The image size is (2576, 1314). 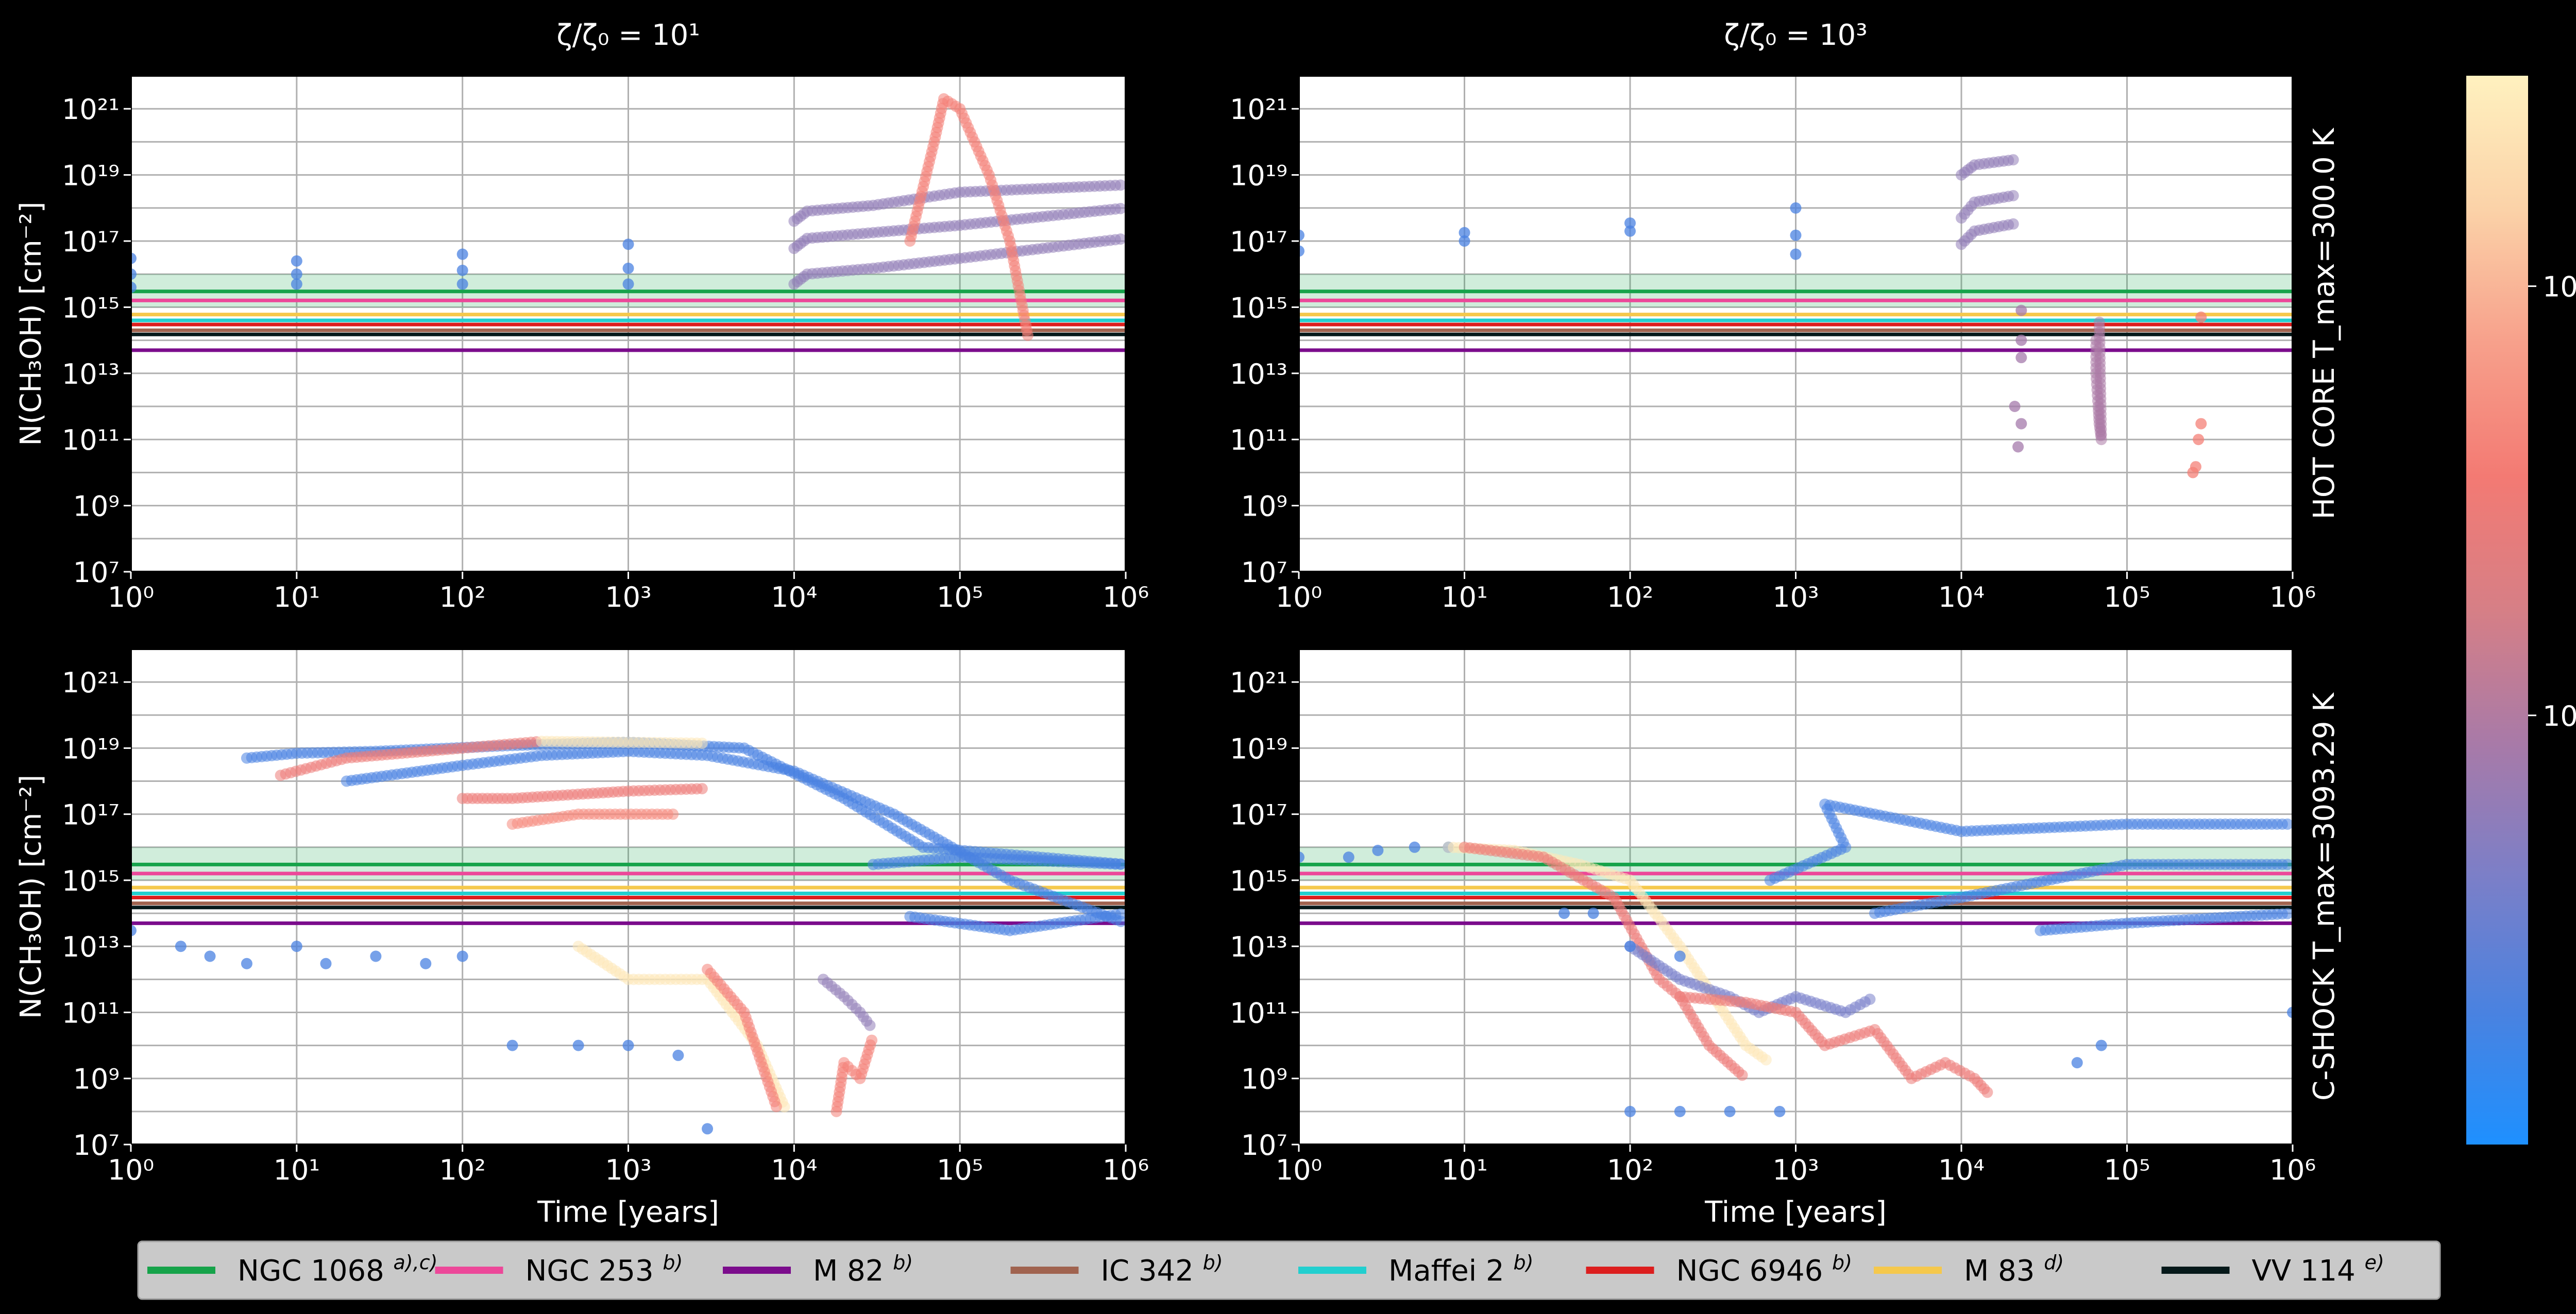 What do you see at coordinates (1764, 1269) in the screenshot?
I see `legend-label: NGC 6946 b)` at bounding box center [1764, 1269].